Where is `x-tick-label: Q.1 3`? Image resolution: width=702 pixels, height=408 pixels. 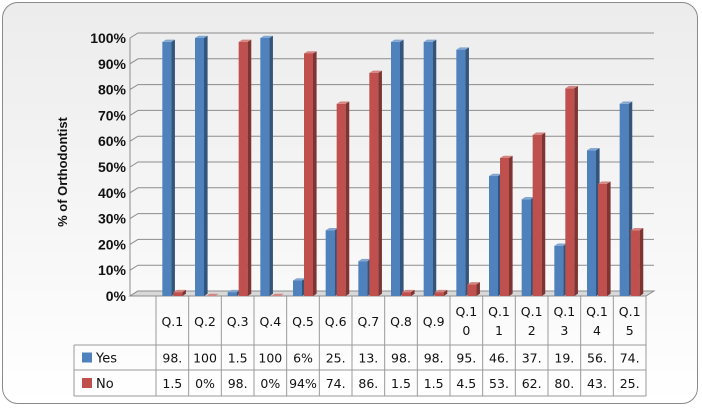 x-tick-label: Q.1 3 is located at coordinates (564, 321).